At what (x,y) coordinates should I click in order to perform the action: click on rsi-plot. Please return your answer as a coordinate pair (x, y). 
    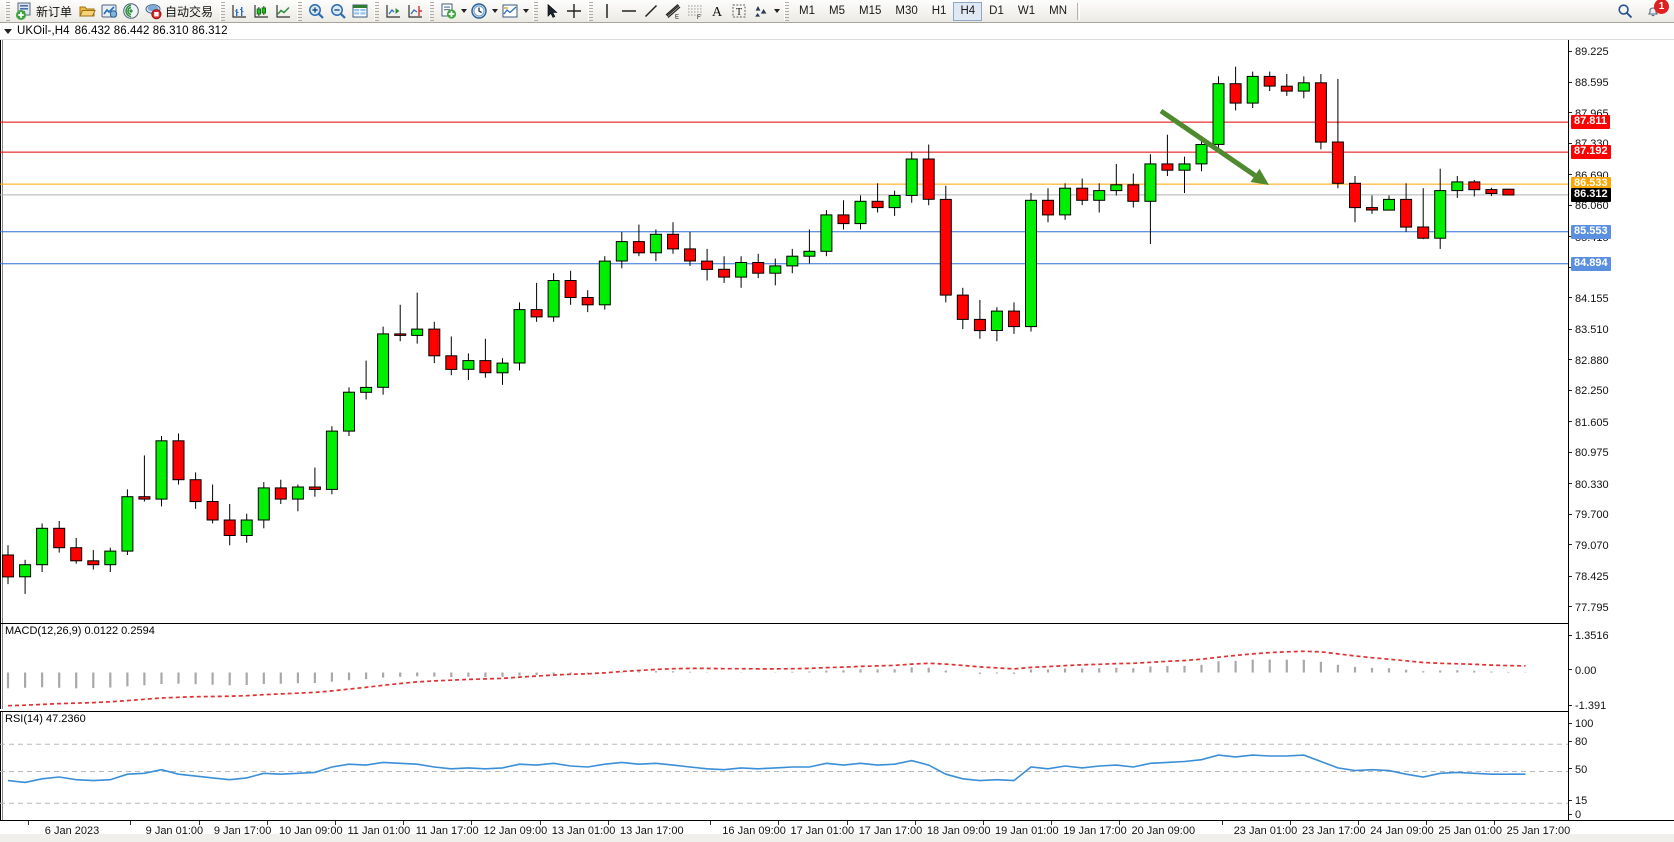
    Looking at the image, I should click on (784, 766).